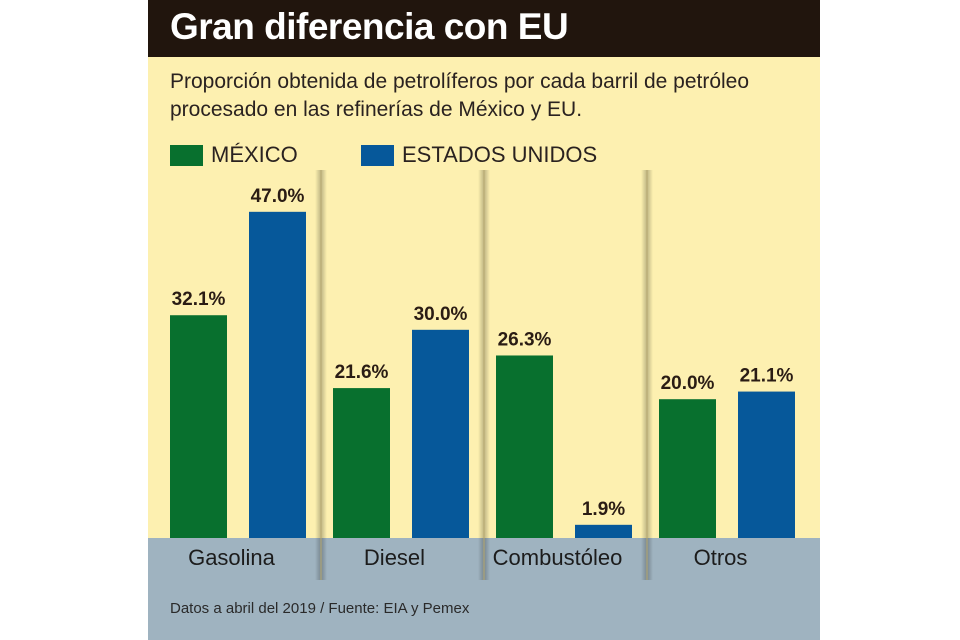  I want to click on value-label: 30.0%, so click(441, 314).